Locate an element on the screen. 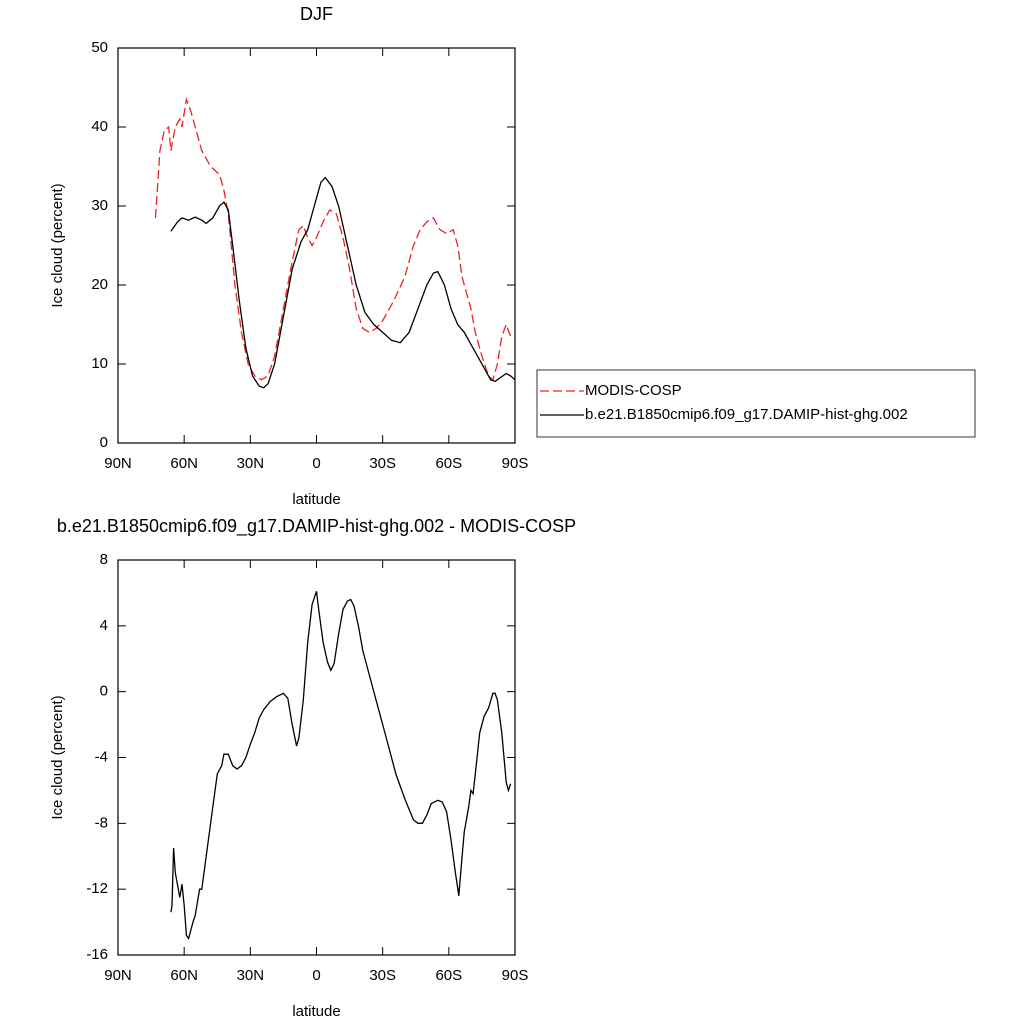  y-tick-label: 30 is located at coordinates (99, 205).